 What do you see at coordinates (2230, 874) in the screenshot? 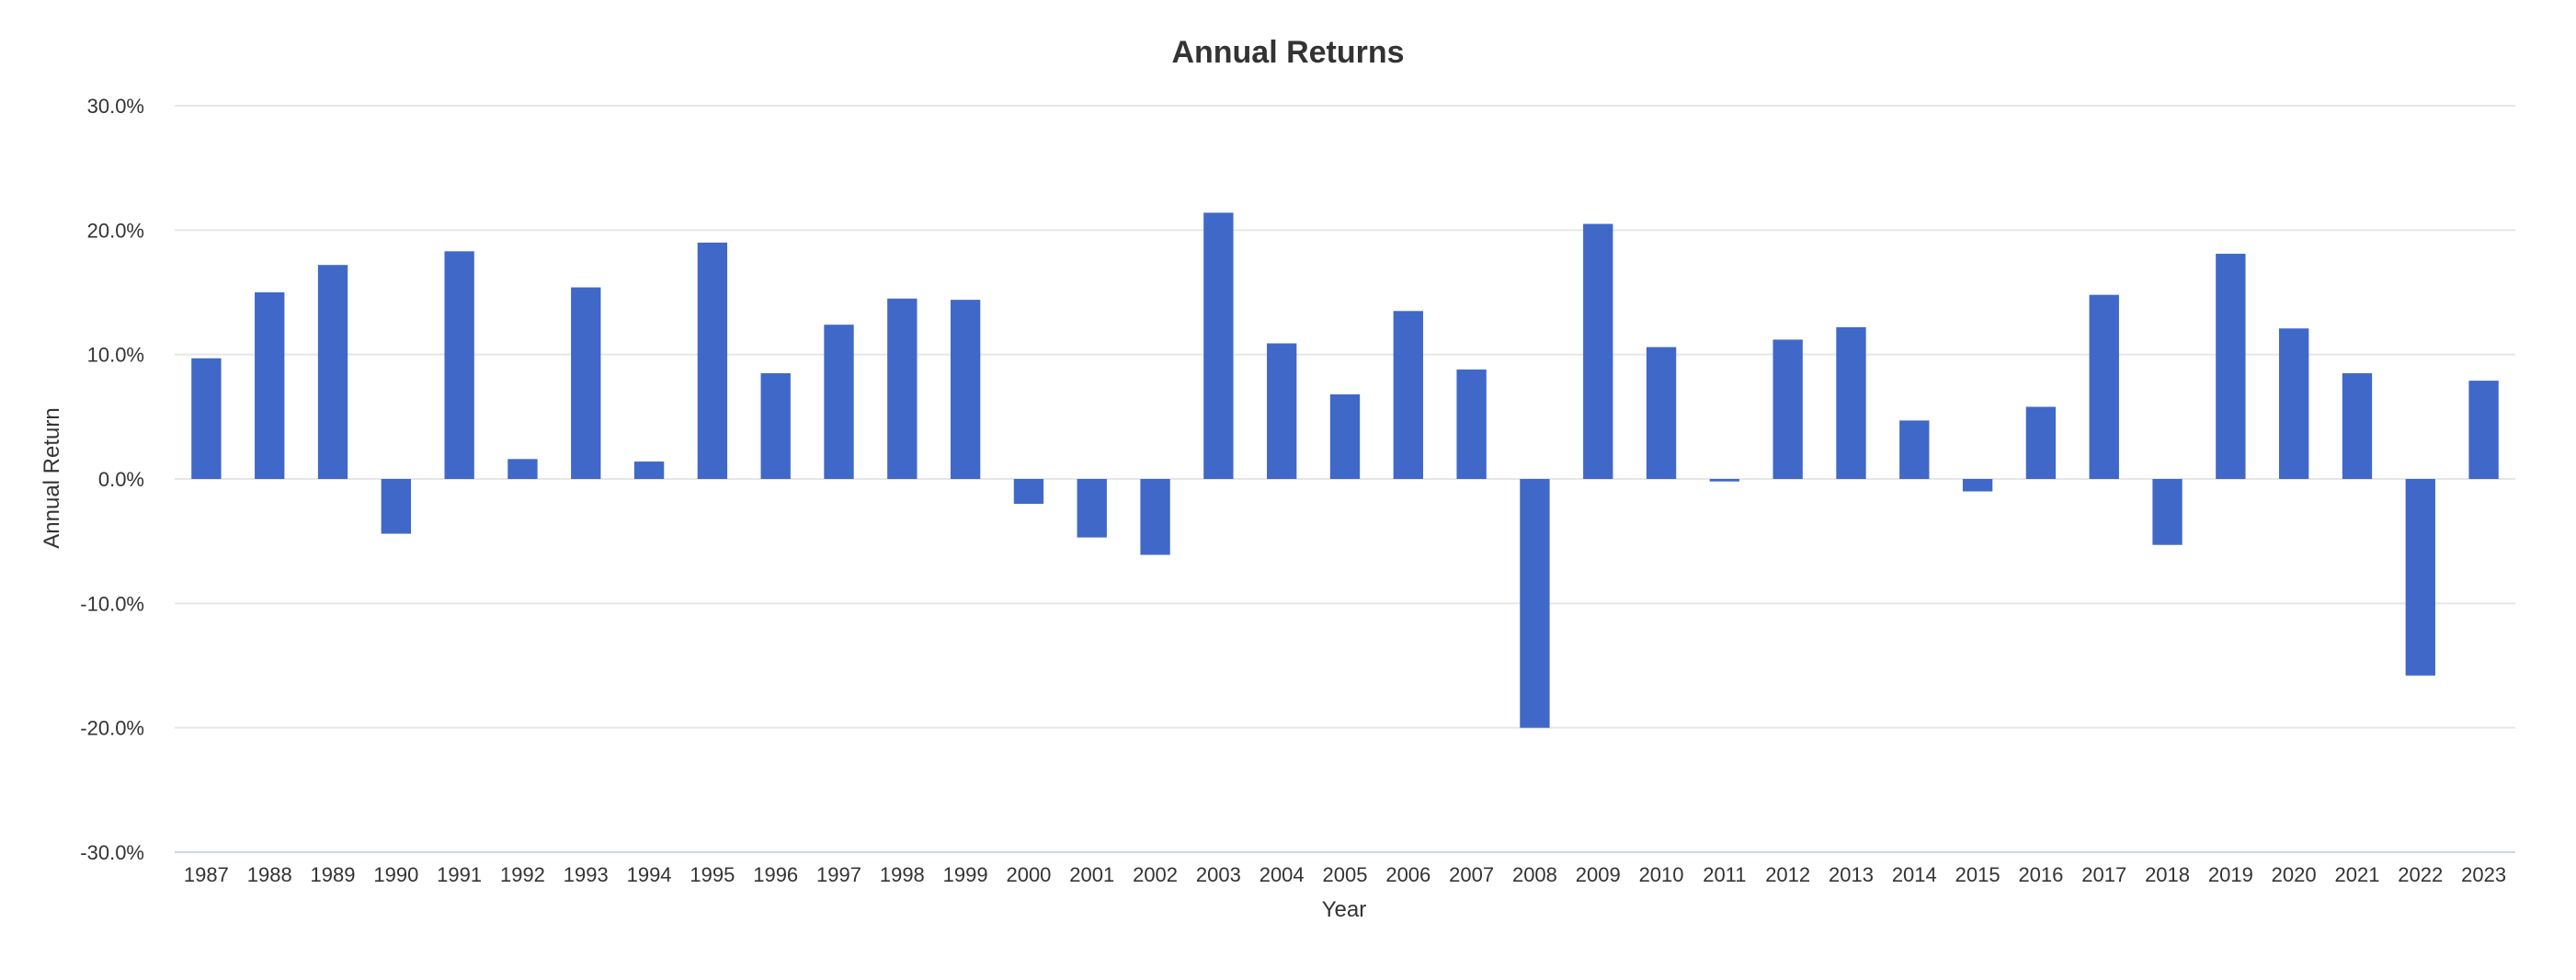
I see `x-tick-label: 2019` at bounding box center [2230, 874].